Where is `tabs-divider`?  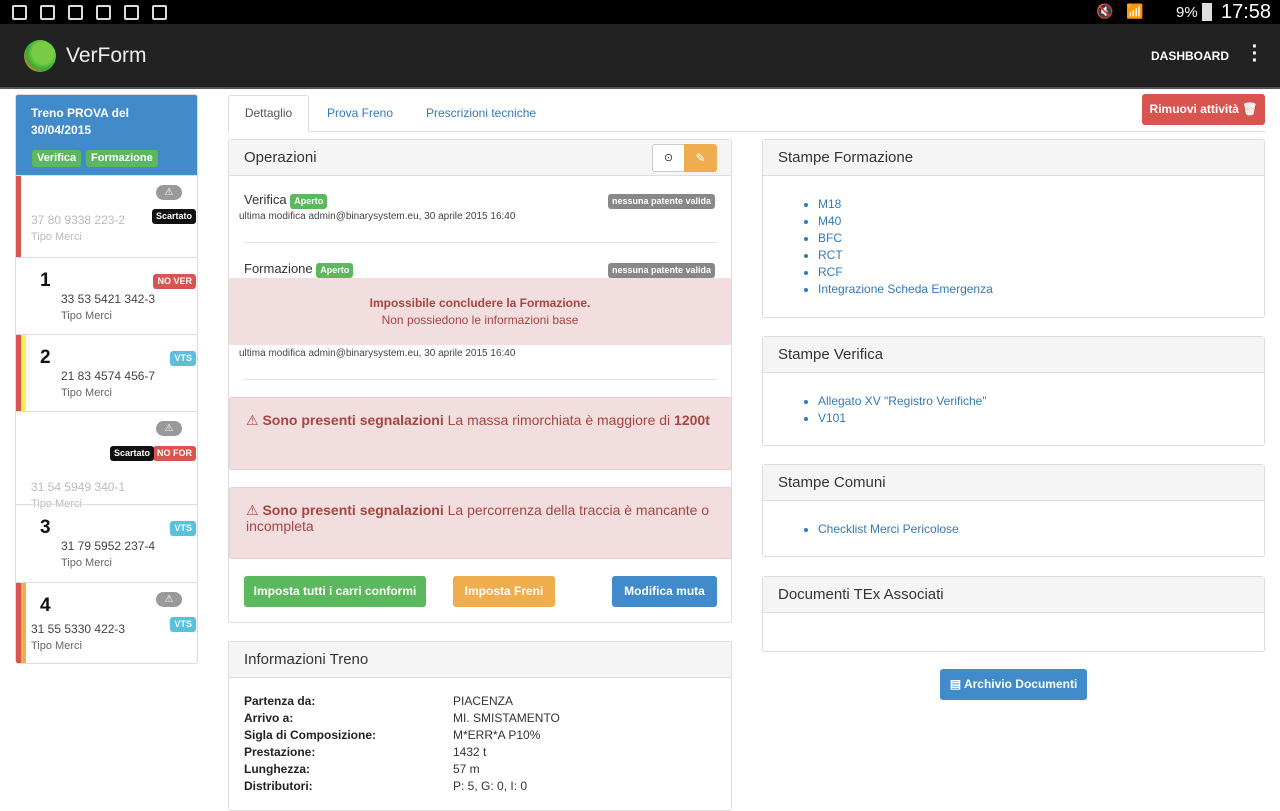
tabs-divider is located at coordinates (746, 131).